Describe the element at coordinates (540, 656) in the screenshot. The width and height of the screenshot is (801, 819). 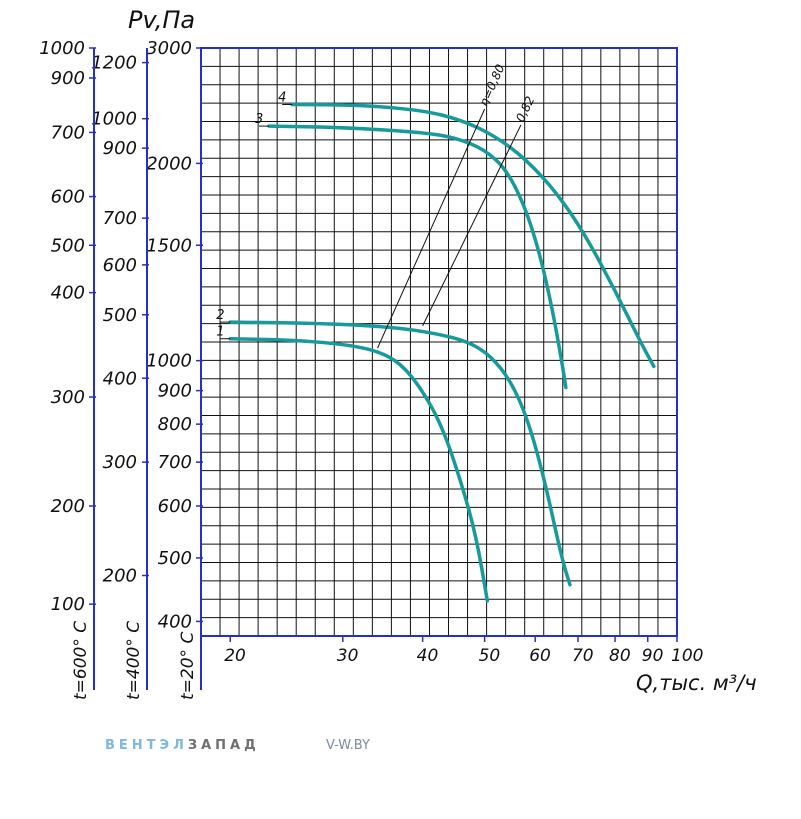
I see `x-tick-label: 60` at that location.